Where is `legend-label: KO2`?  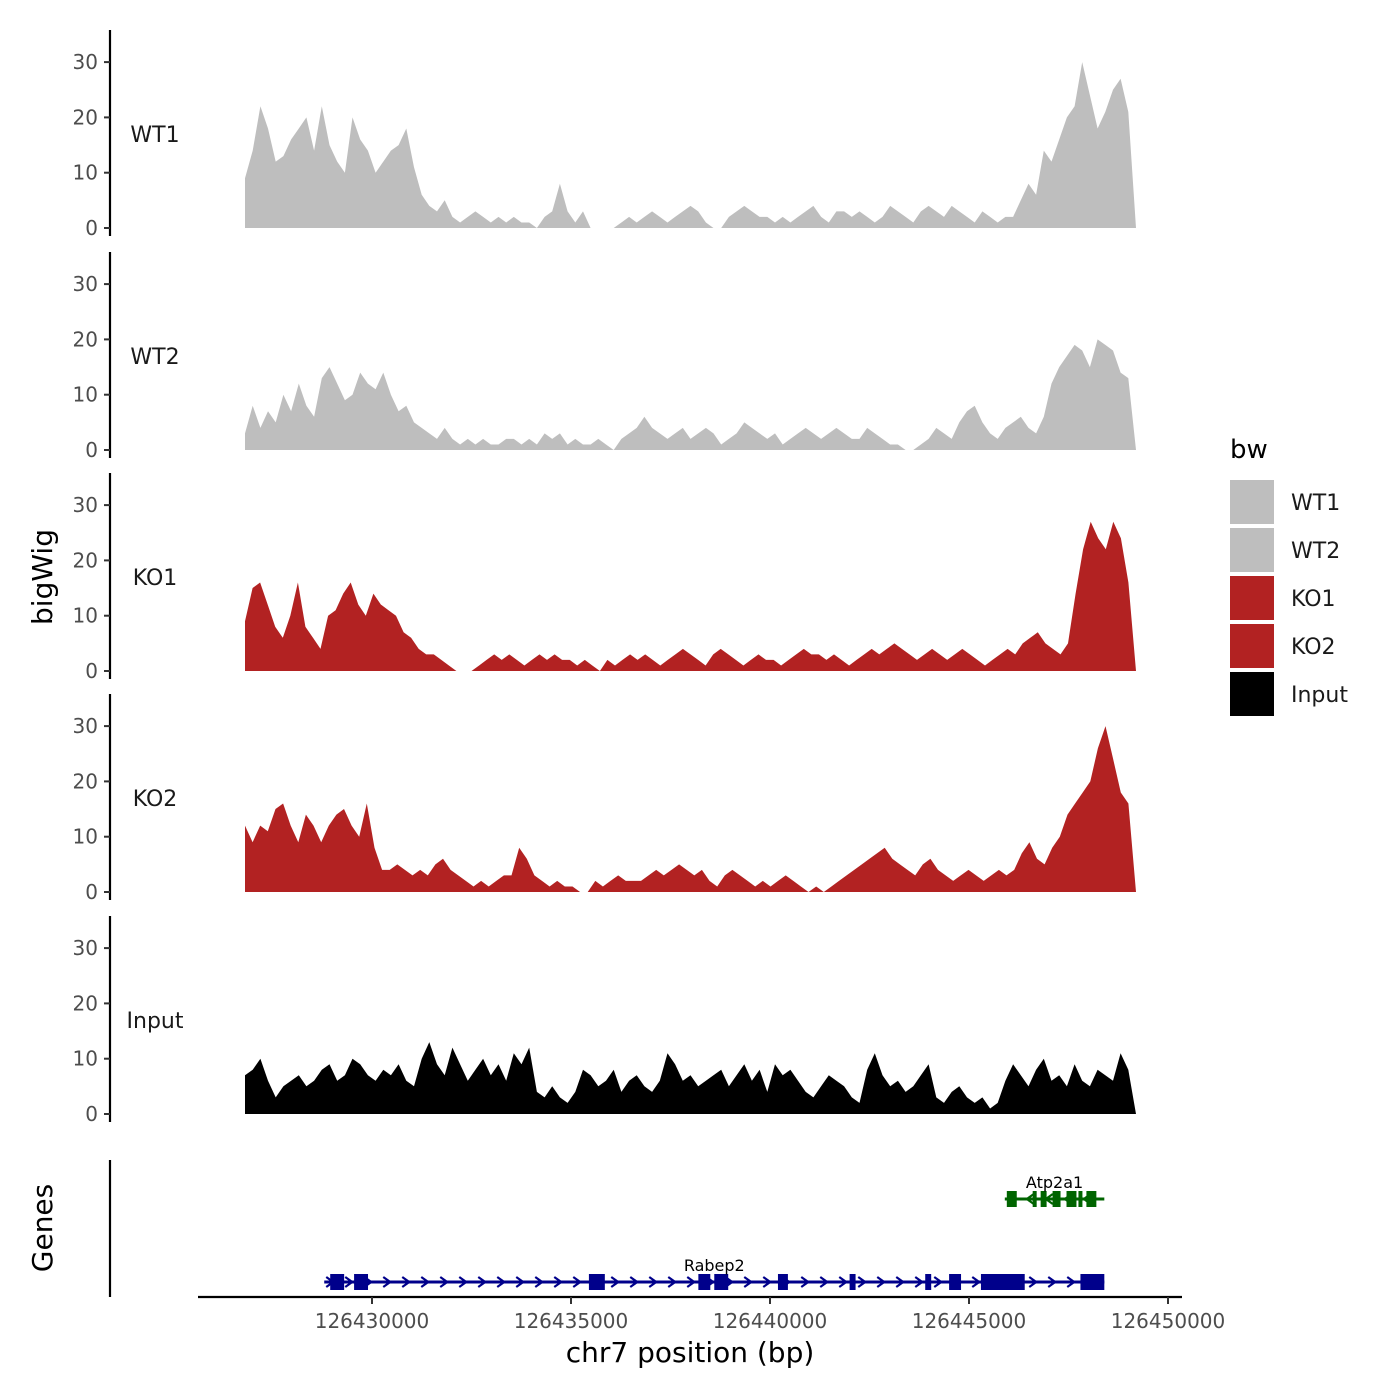
legend-label: KO2 is located at coordinates (1313, 647).